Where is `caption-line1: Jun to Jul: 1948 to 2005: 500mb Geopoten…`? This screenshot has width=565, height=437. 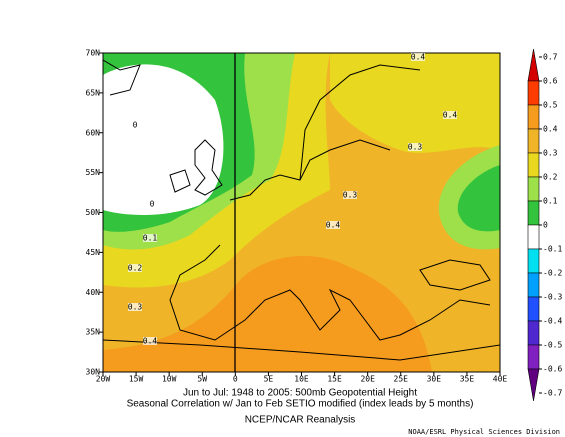 caption-line1: Jun to Jul: 1948 to 2005: 500mb Geopoten… is located at coordinates (300, 393).